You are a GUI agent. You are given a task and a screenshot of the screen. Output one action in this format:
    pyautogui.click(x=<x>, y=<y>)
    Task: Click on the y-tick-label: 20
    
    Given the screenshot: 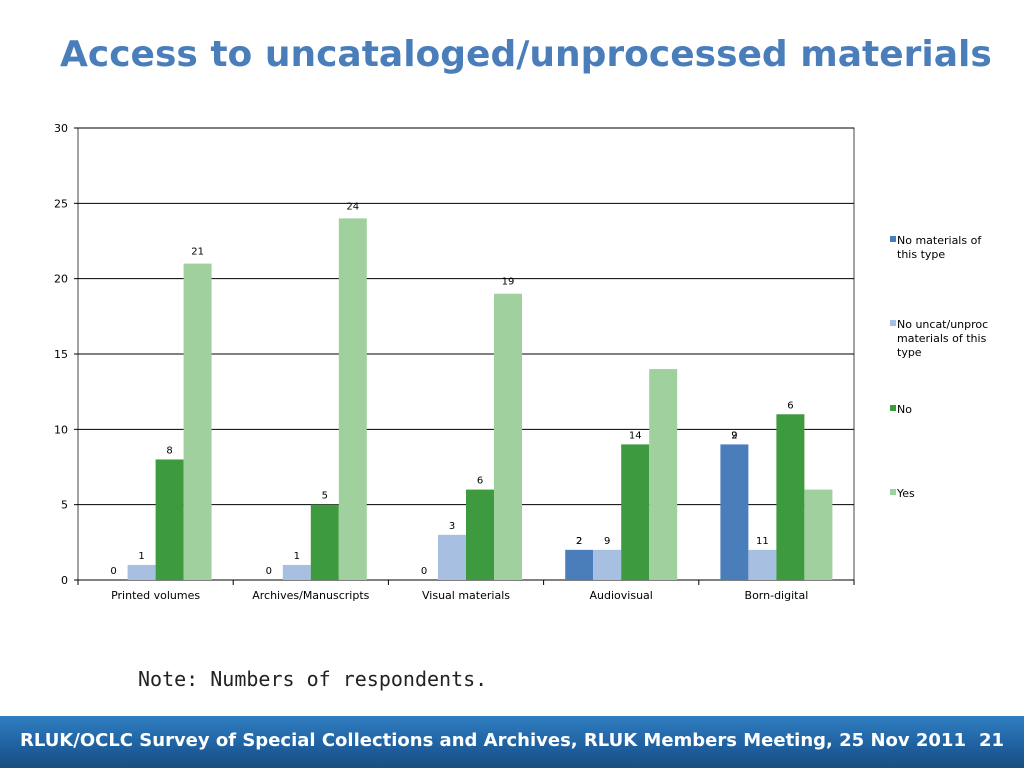 What is the action you would take?
    pyautogui.click(x=61, y=279)
    